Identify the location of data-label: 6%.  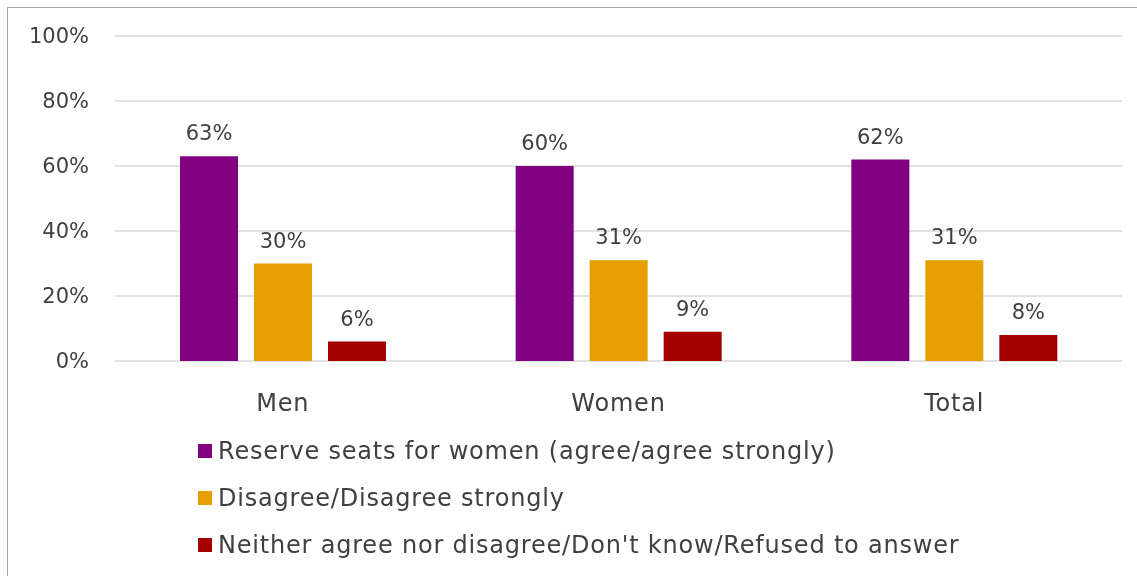
(357, 318).